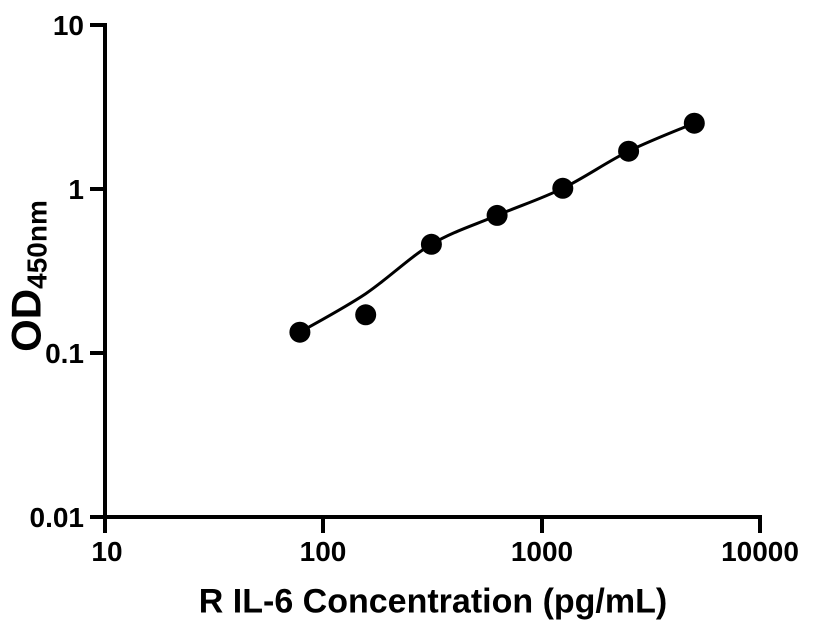  What do you see at coordinates (106, 551) in the screenshot?
I see `x-tick-label-10: 10` at bounding box center [106, 551].